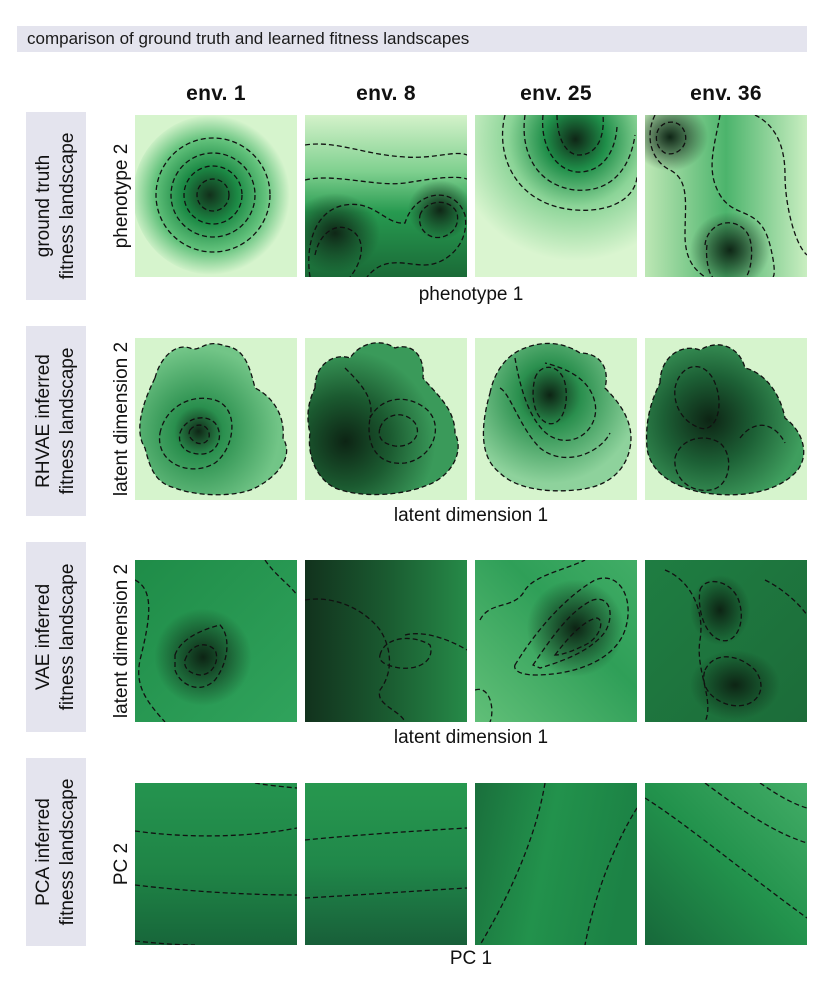 The image size is (833, 1000). Describe the element at coordinates (726, 93) in the screenshot. I see `column-header-env-36: env. 36` at that location.